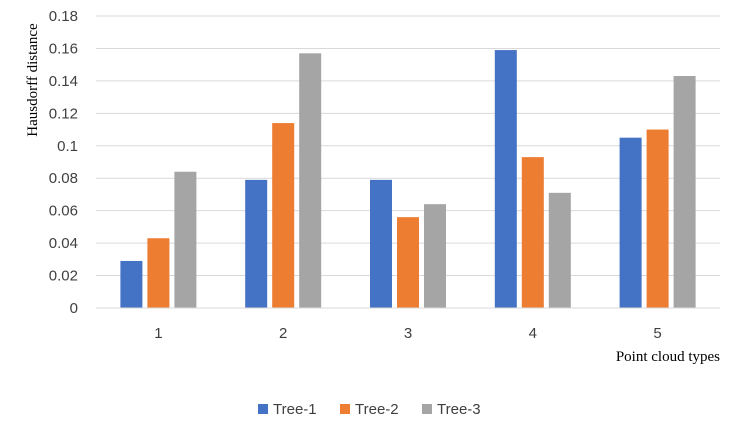 The height and width of the screenshot is (435, 736). What do you see at coordinates (74, 308) in the screenshot?
I see `y-tick-label: 0` at bounding box center [74, 308].